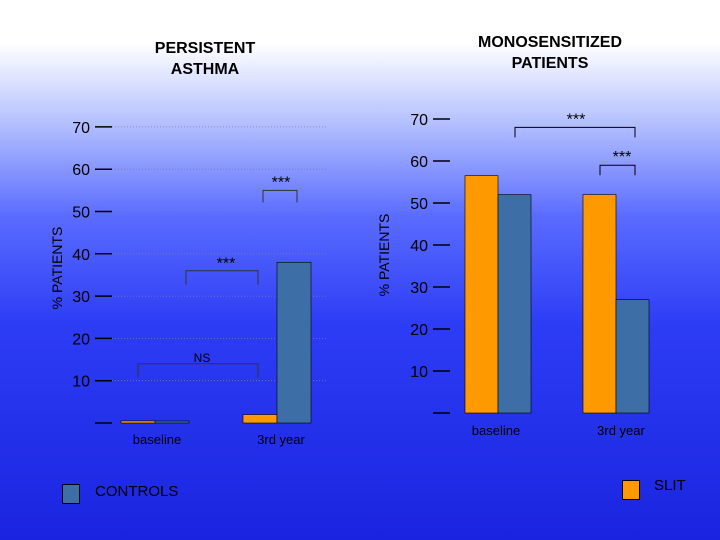 This screenshot has width=720, height=540. I want to click on chart-title-right: MONOSENSITIZED PATIENTS, so click(549, 53).